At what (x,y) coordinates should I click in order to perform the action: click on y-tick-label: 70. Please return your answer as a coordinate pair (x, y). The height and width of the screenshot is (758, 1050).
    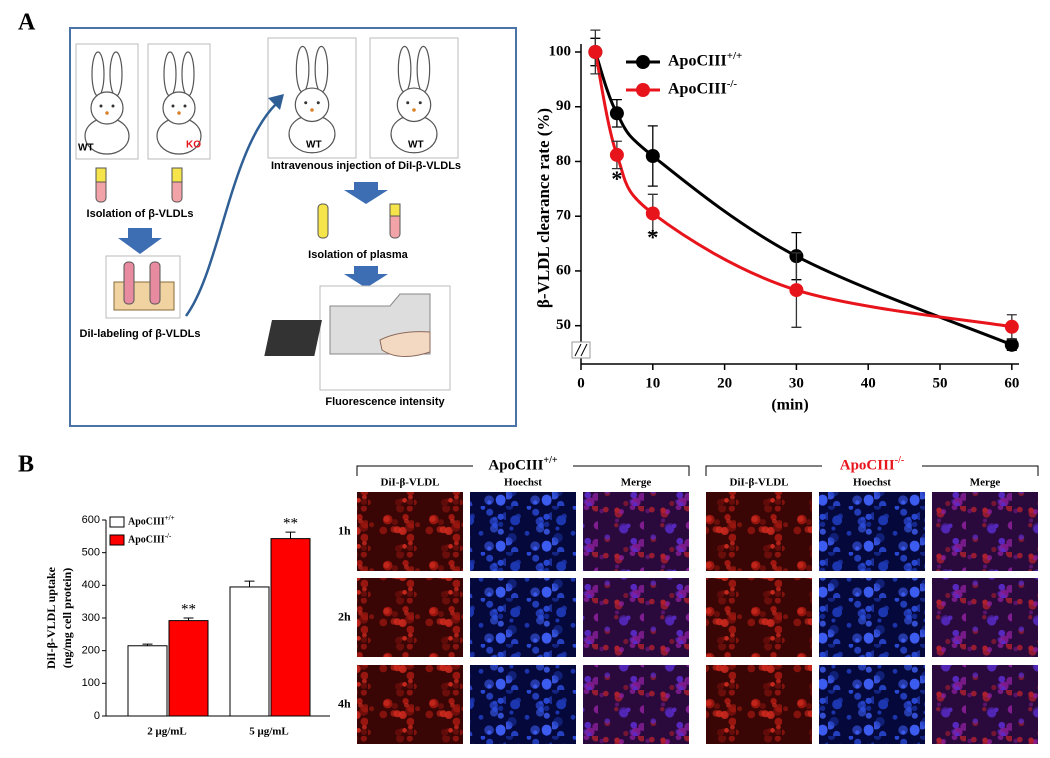
    Looking at the image, I should click on (563, 216).